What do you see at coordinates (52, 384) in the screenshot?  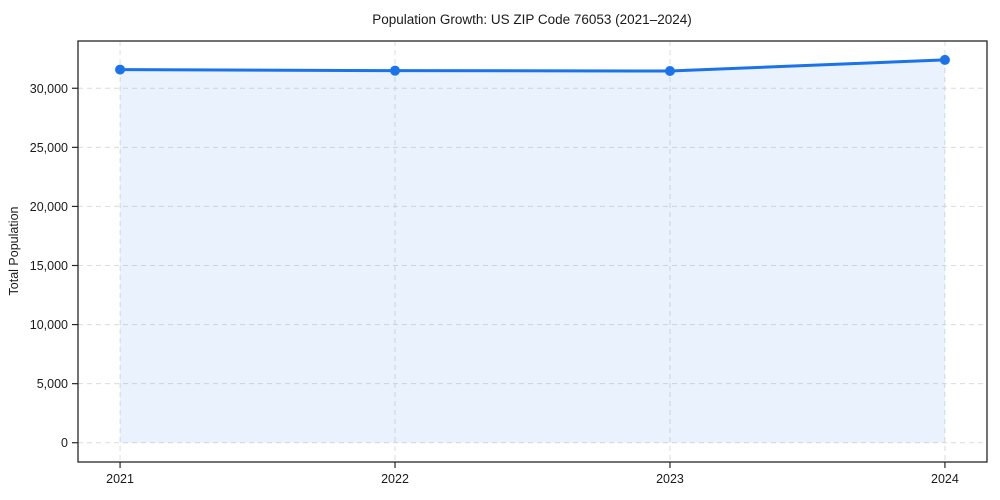 I see `y-tick-label: 5,000` at bounding box center [52, 384].